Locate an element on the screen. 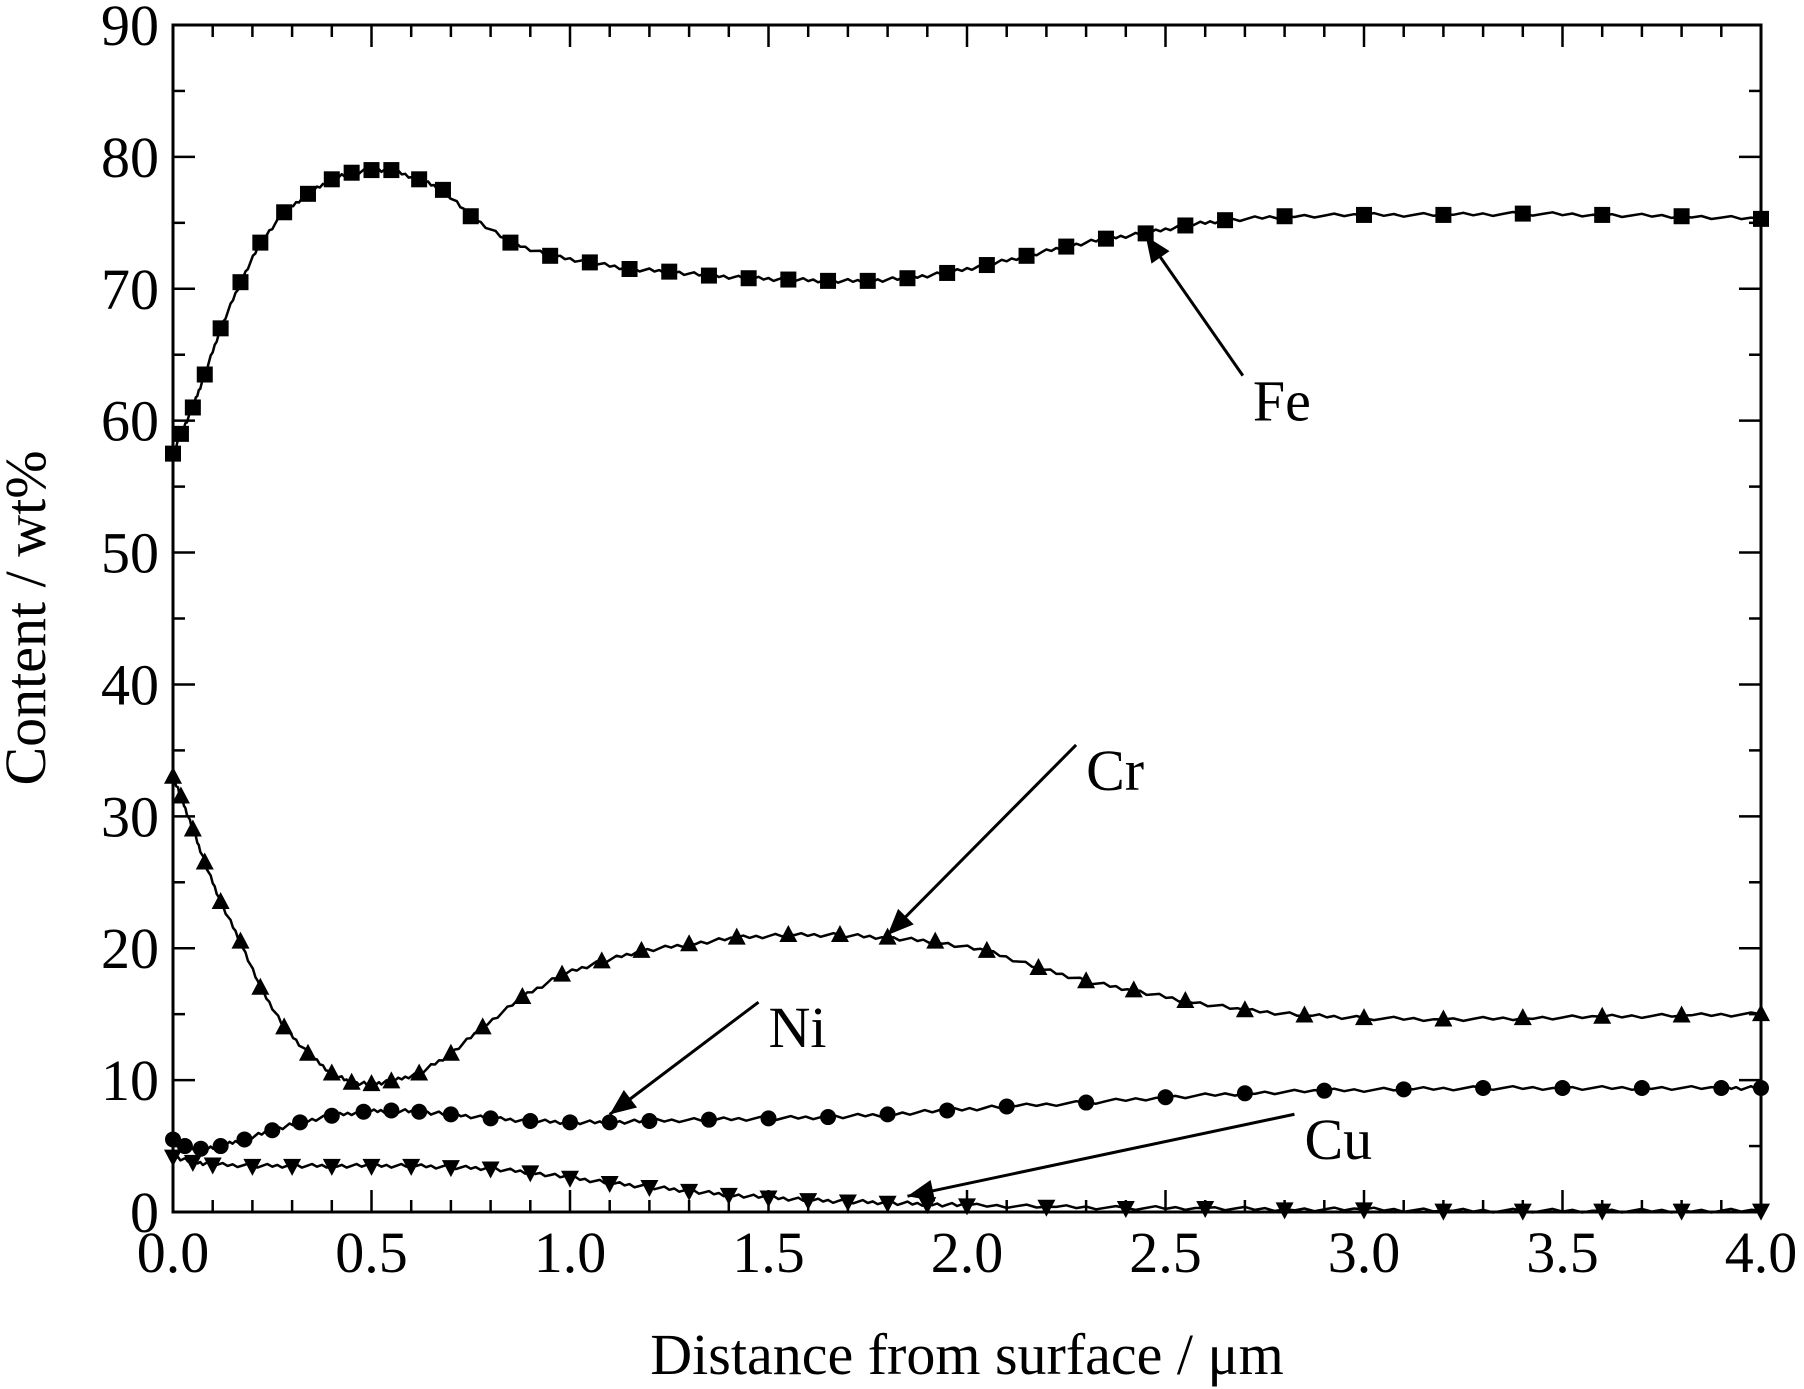  x-tick-label: 3.0 is located at coordinates (1364, 1252).